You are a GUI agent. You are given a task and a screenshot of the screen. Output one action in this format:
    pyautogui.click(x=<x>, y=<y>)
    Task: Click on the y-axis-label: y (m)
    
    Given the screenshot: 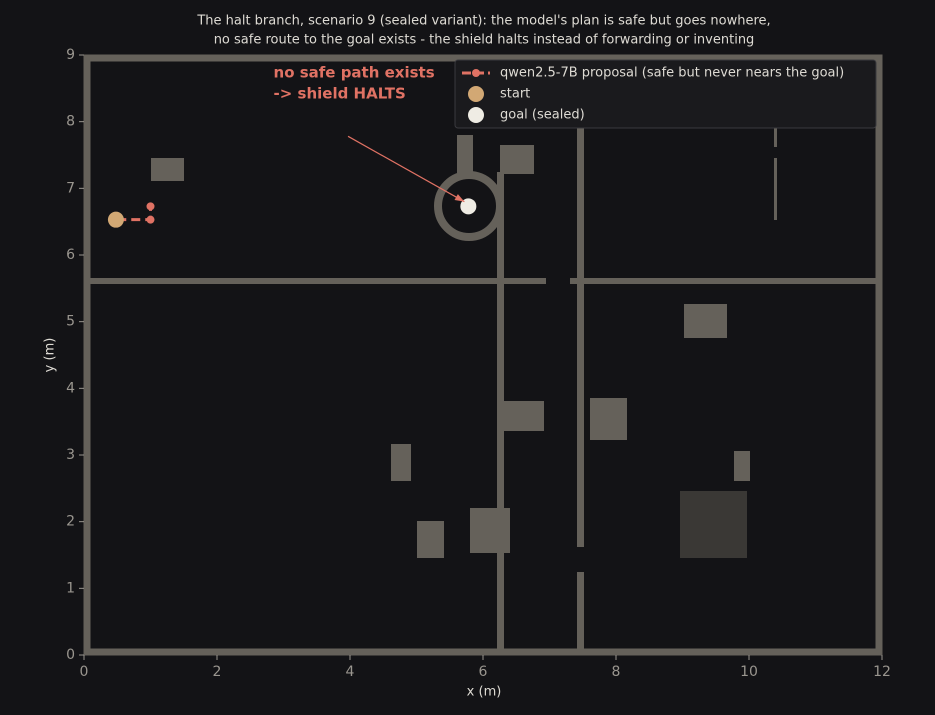 What is the action you would take?
    pyautogui.click(x=50, y=355)
    